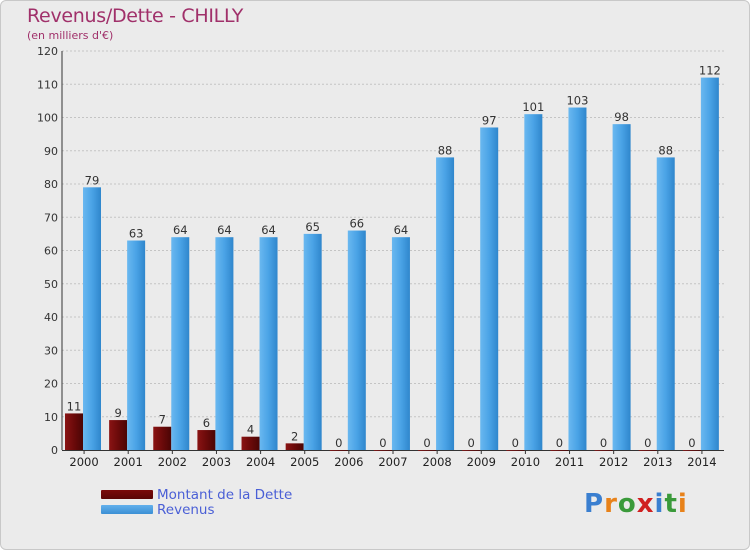 The width and height of the screenshot is (750, 550). I want to click on logo-letter: t, so click(671, 504).